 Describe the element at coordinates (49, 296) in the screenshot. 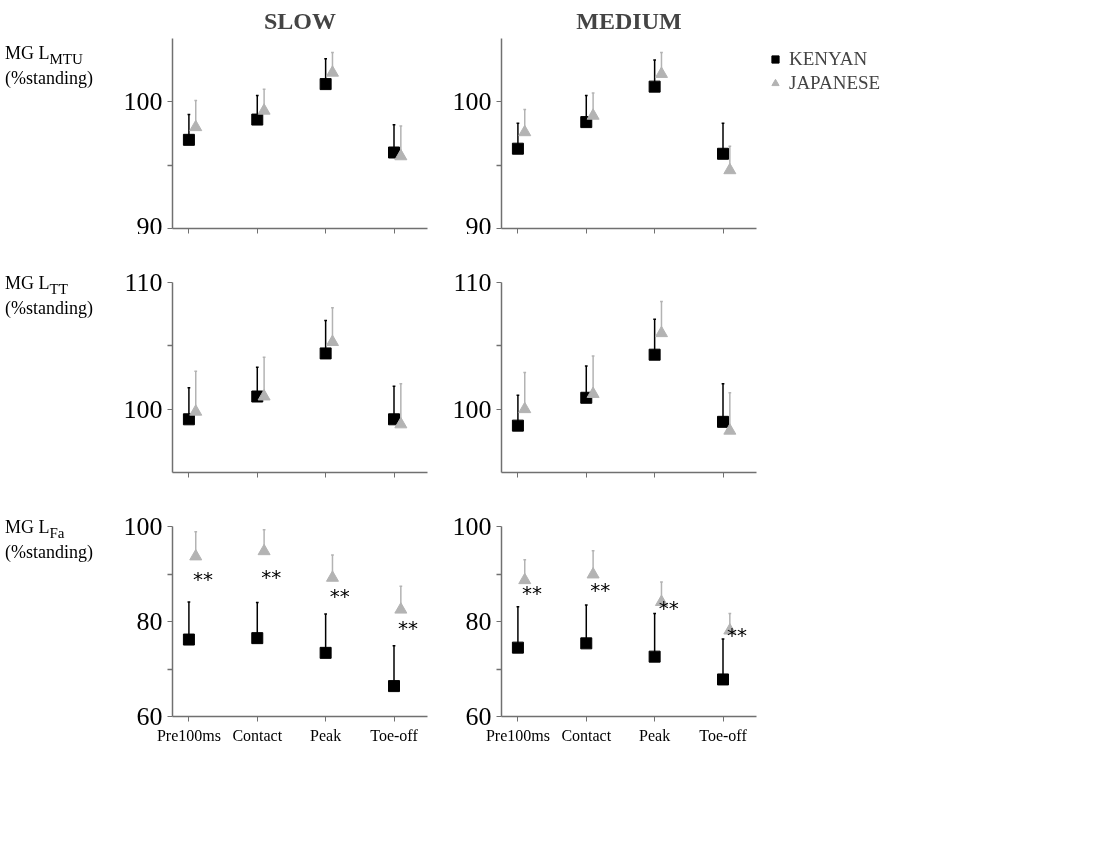

I see `y-axis-title: MG L$_{TT}$ (%standing)` at that location.